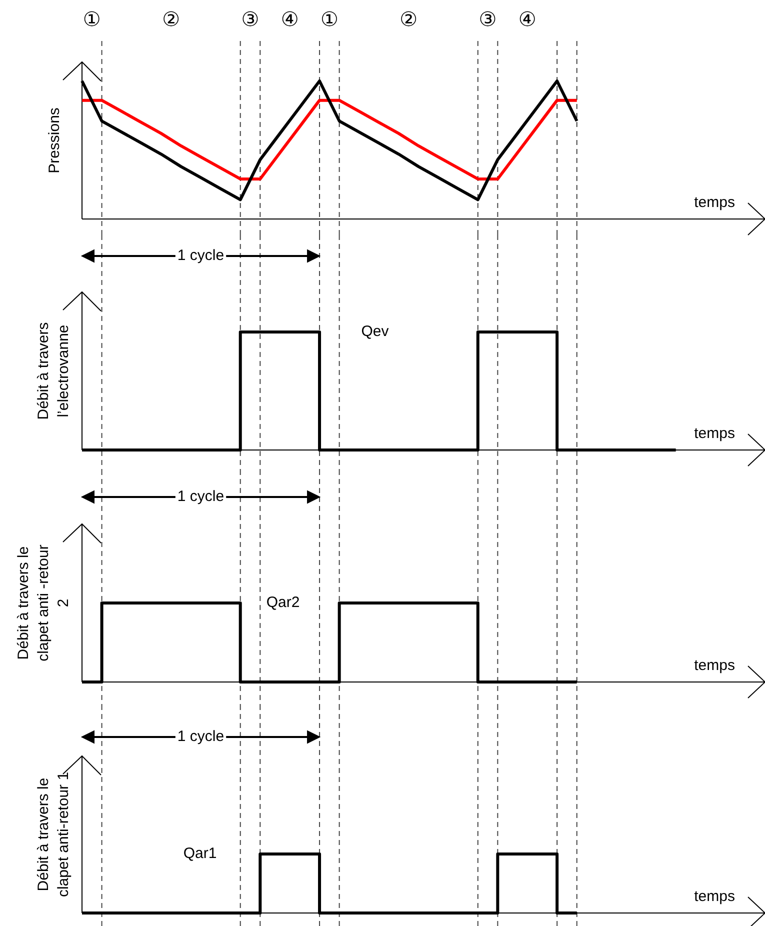 This screenshot has width=765, height=926. Describe the element at coordinates (55, 141) in the screenshot. I see `y-axis-title: Pressions` at that location.